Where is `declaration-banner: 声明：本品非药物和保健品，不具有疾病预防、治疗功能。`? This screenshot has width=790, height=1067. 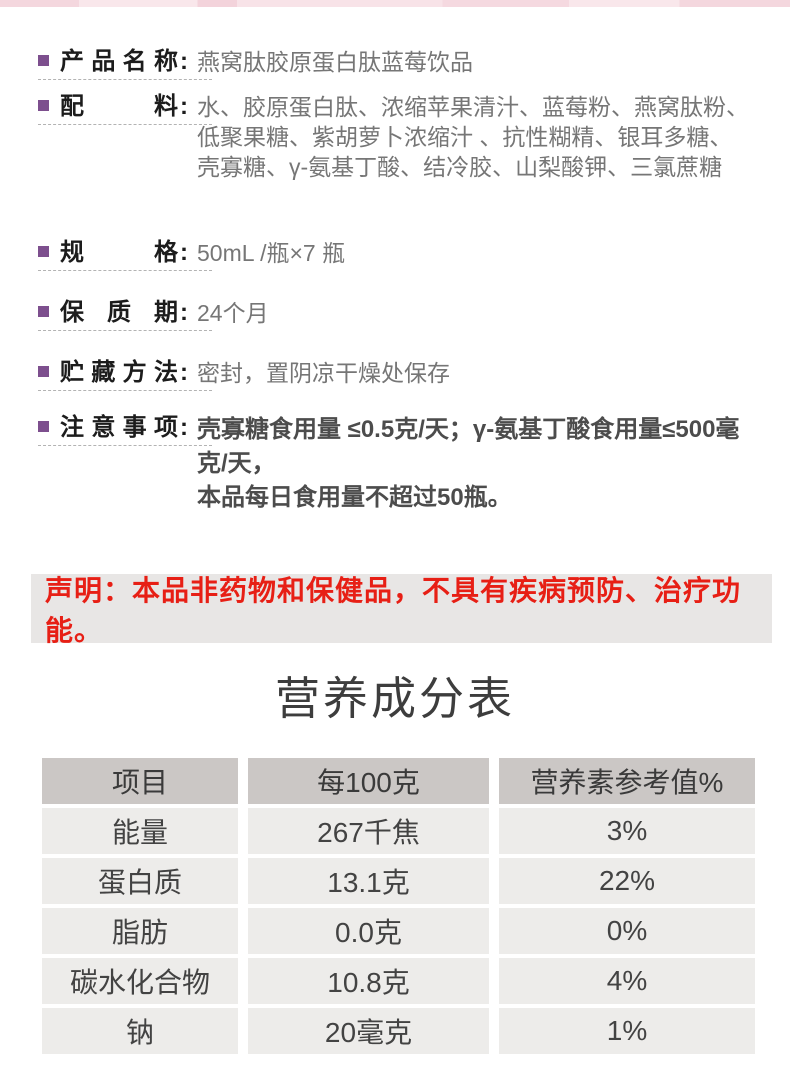
declaration-banner: 声明：本品非药物和保健品，不具有疾病预防、治疗功能。 is located at coordinates (401, 610).